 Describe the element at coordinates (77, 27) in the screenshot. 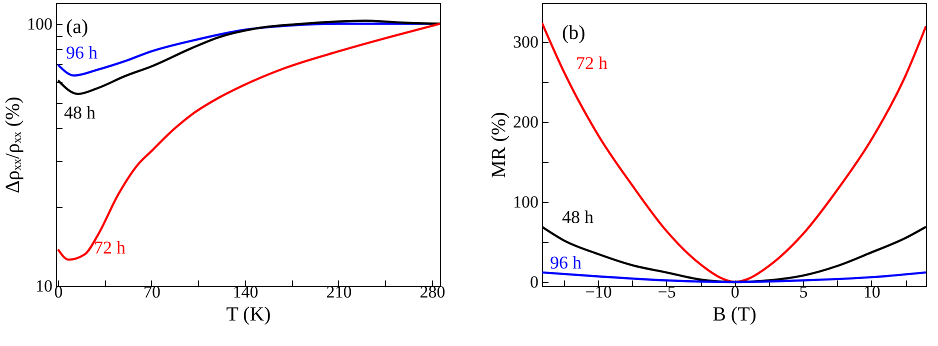

I see `annotation: (a)` at that location.